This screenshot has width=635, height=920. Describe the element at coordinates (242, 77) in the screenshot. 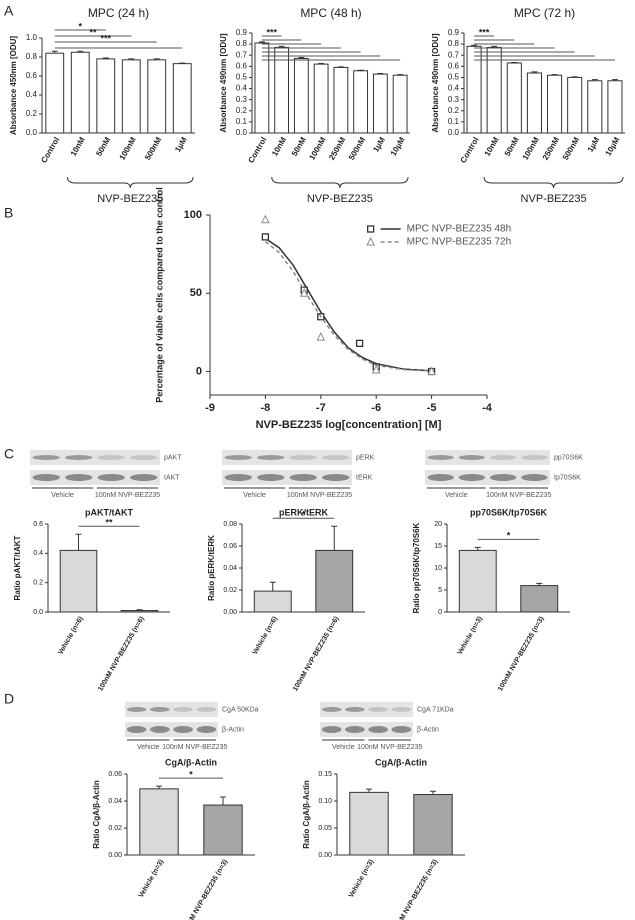

I see `y-tick-label: 0.5` at that location.